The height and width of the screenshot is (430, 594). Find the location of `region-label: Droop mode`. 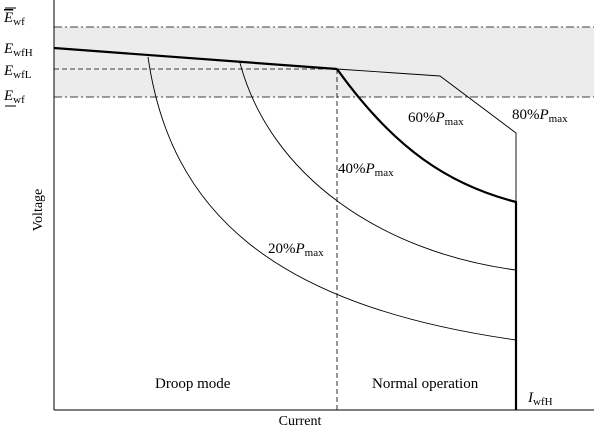

region-label: Droop mode is located at coordinates (193, 384).